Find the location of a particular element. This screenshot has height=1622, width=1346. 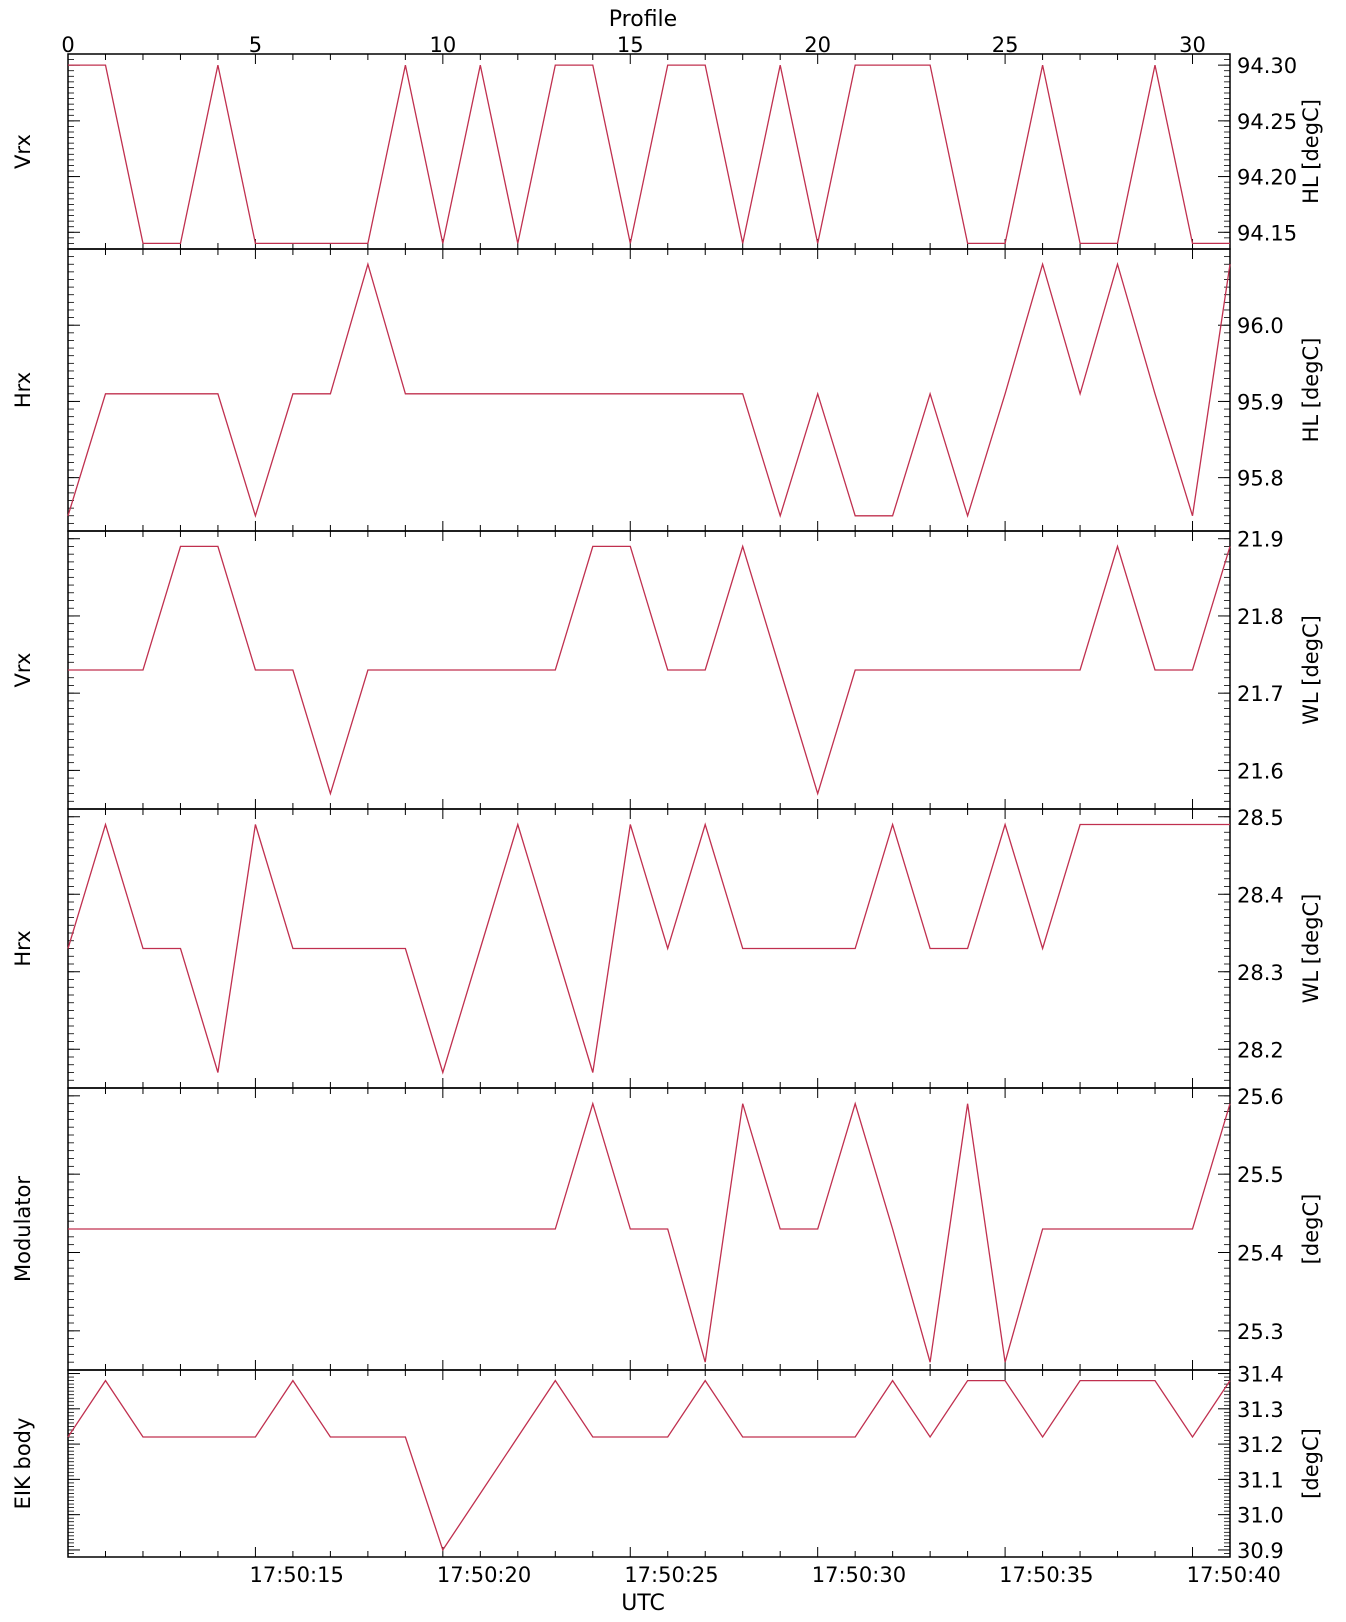

top-tick-label: 10 is located at coordinates (442, 45).